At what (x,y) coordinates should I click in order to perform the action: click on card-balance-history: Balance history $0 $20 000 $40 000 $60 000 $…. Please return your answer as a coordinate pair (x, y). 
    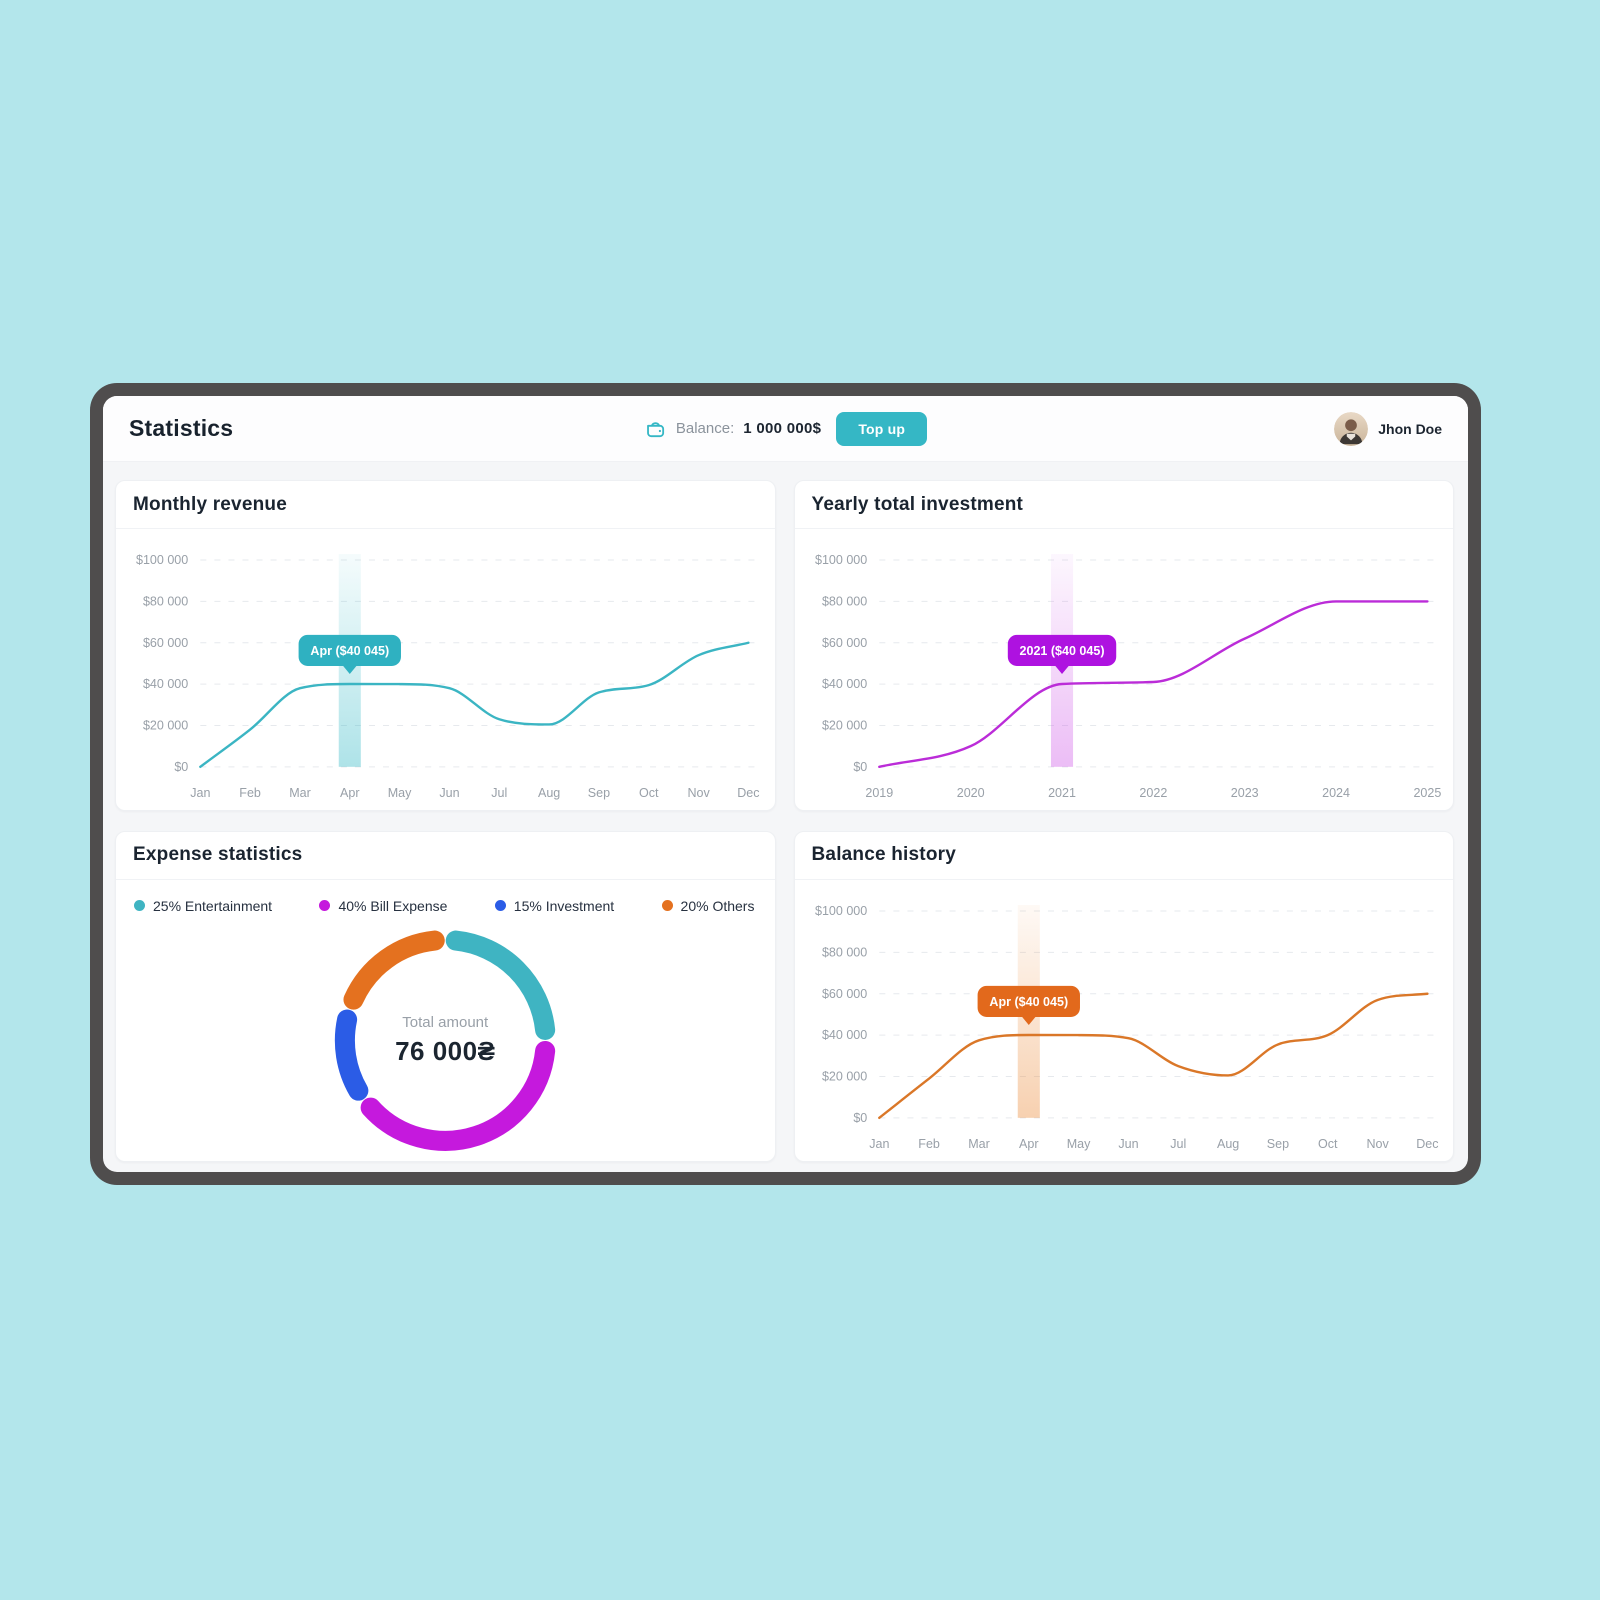
    Looking at the image, I should click on (1123, 996).